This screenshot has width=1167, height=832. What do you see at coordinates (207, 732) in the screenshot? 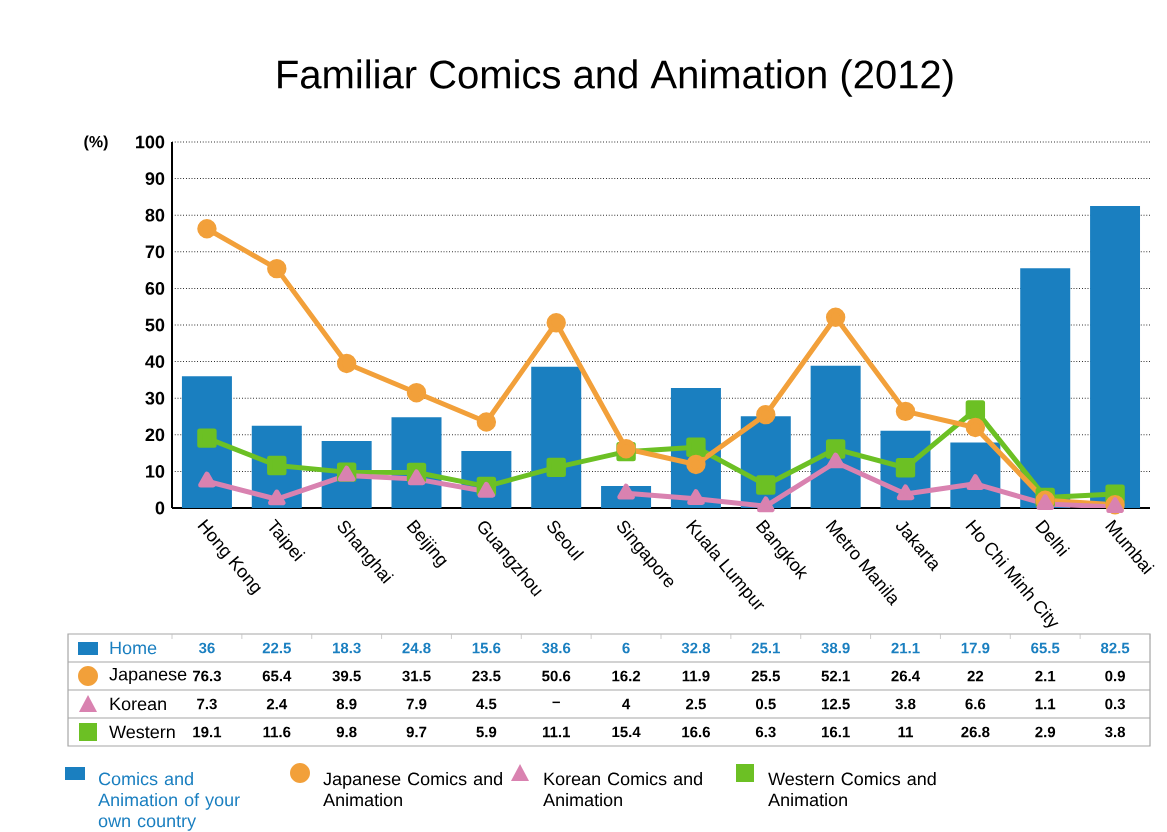
I see `data-label: 19.1` at bounding box center [207, 732].